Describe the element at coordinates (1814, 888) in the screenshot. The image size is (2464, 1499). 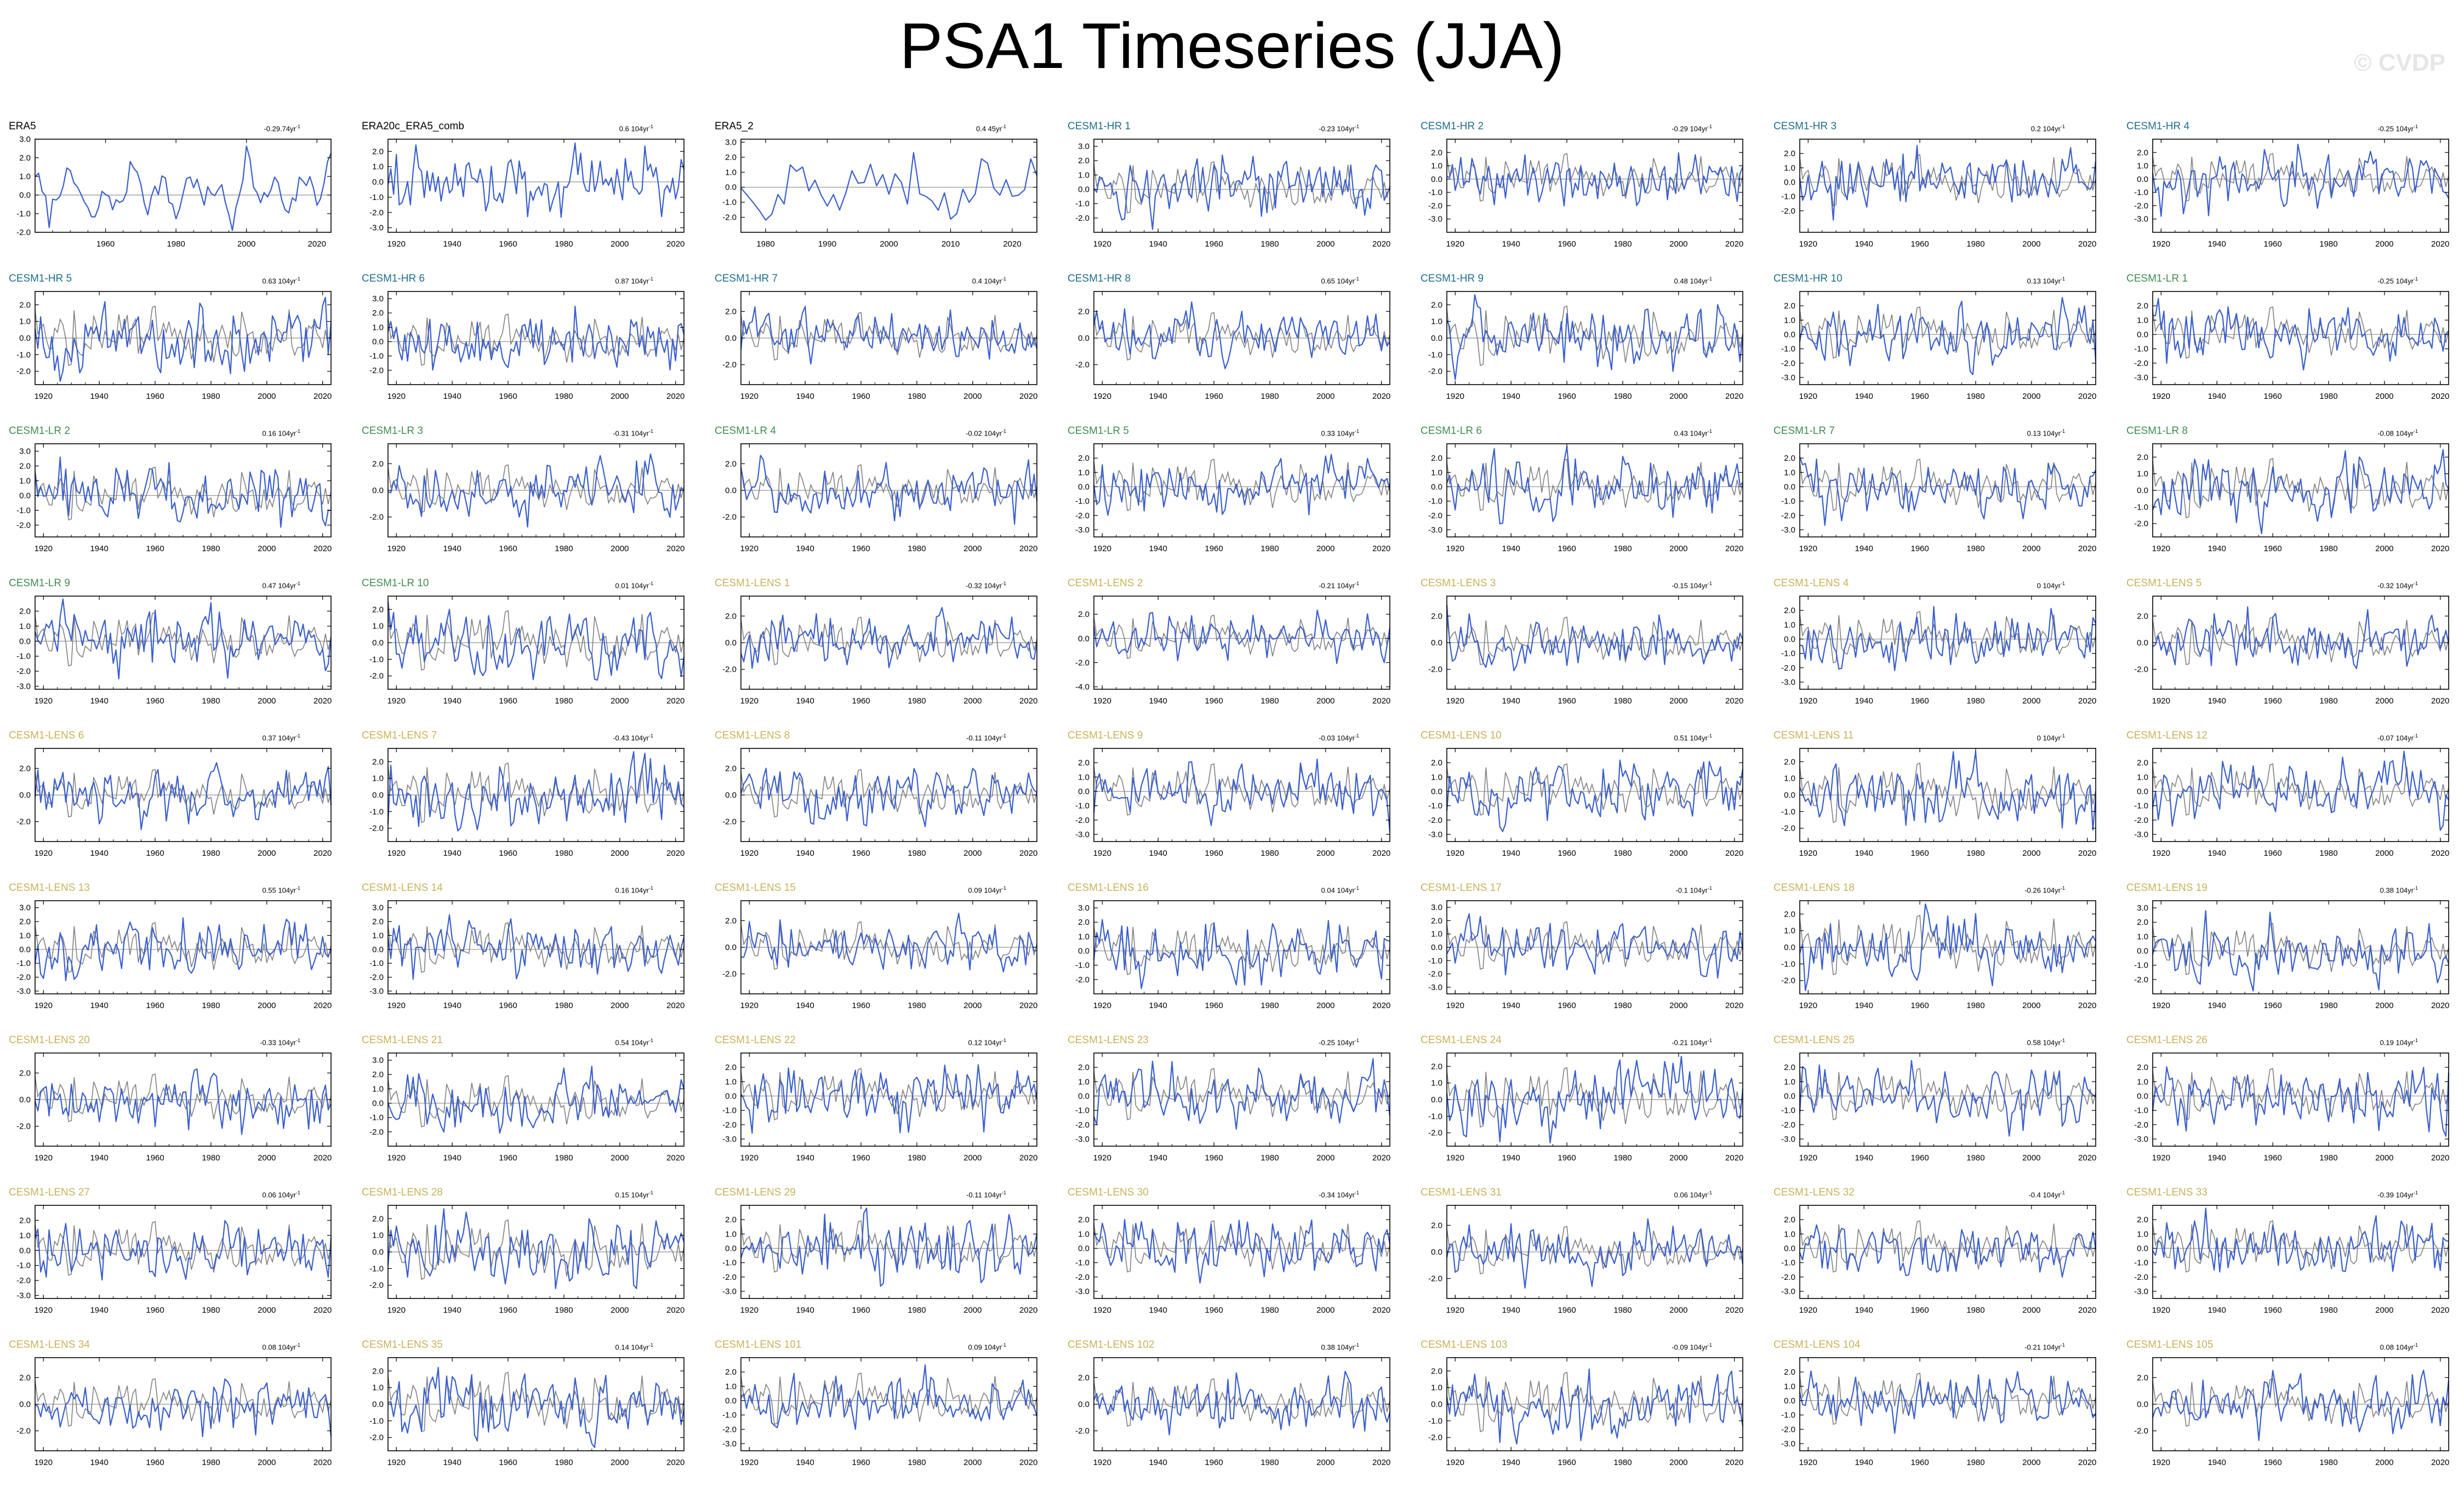
I see `panel-title: CESM1-LENS 18` at that location.